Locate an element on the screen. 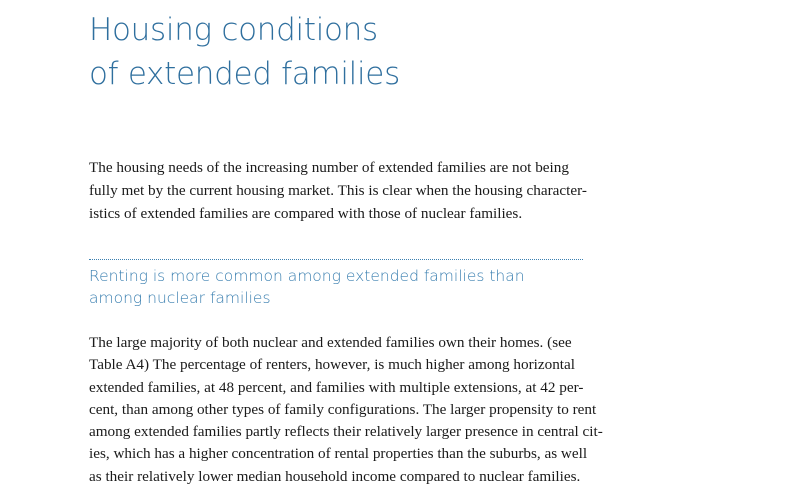 The width and height of the screenshot is (811, 496). page-title: Housing conditions of extended families is located at coordinates (244, 52).